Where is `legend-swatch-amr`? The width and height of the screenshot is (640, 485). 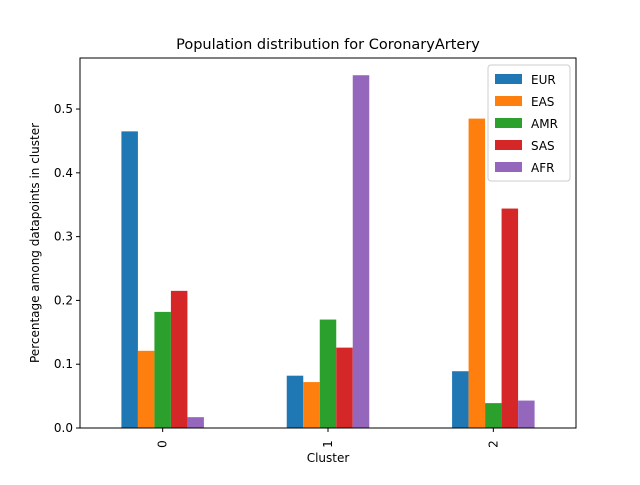
legend-swatch-amr is located at coordinates (508, 123).